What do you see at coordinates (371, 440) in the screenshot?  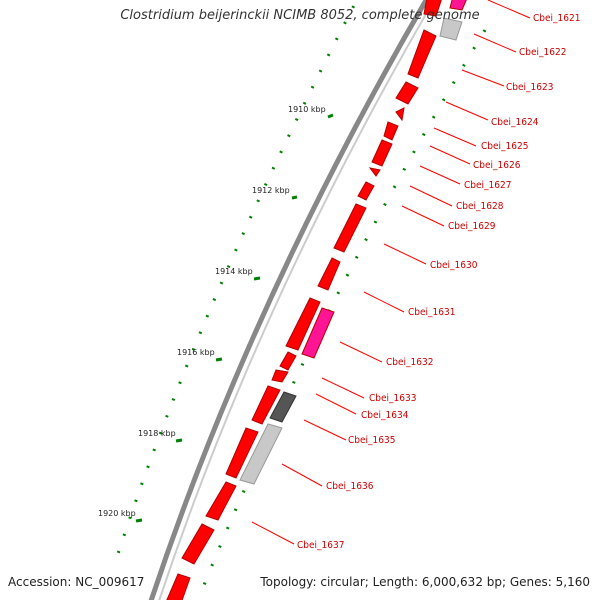 I see `gene-label: Cbei_1635` at bounding box center [371, 440].